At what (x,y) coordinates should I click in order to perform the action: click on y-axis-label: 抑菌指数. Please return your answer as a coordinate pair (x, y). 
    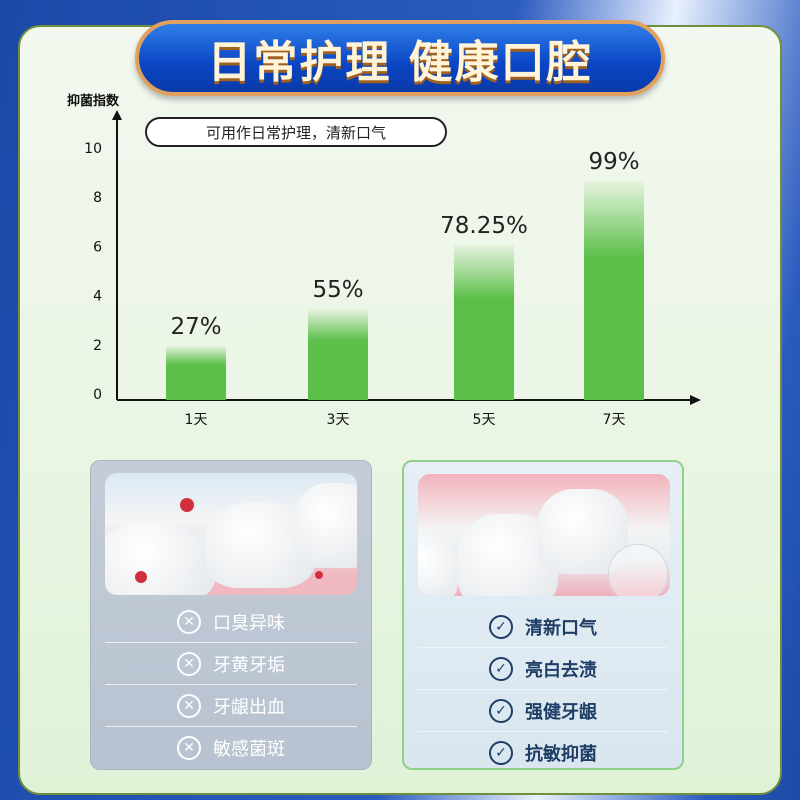
    Looking at the image, I should click on (93, 101).